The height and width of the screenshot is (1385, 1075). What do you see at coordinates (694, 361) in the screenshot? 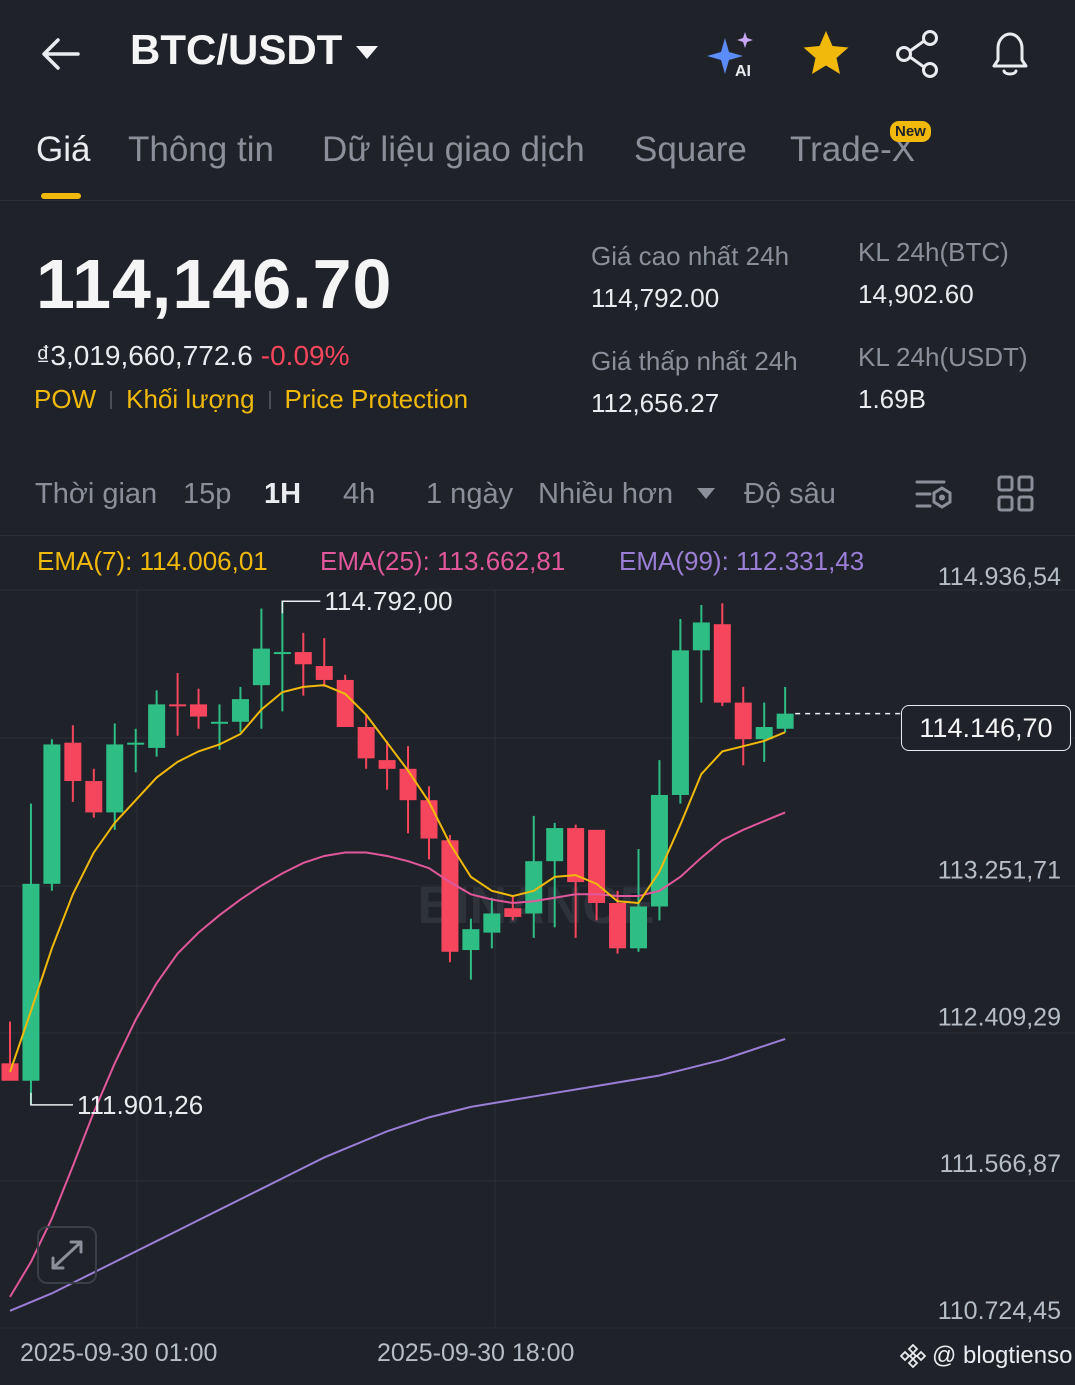
I see `low-label: Giá thấp nhất 24h` at bounding box center [694, 361].